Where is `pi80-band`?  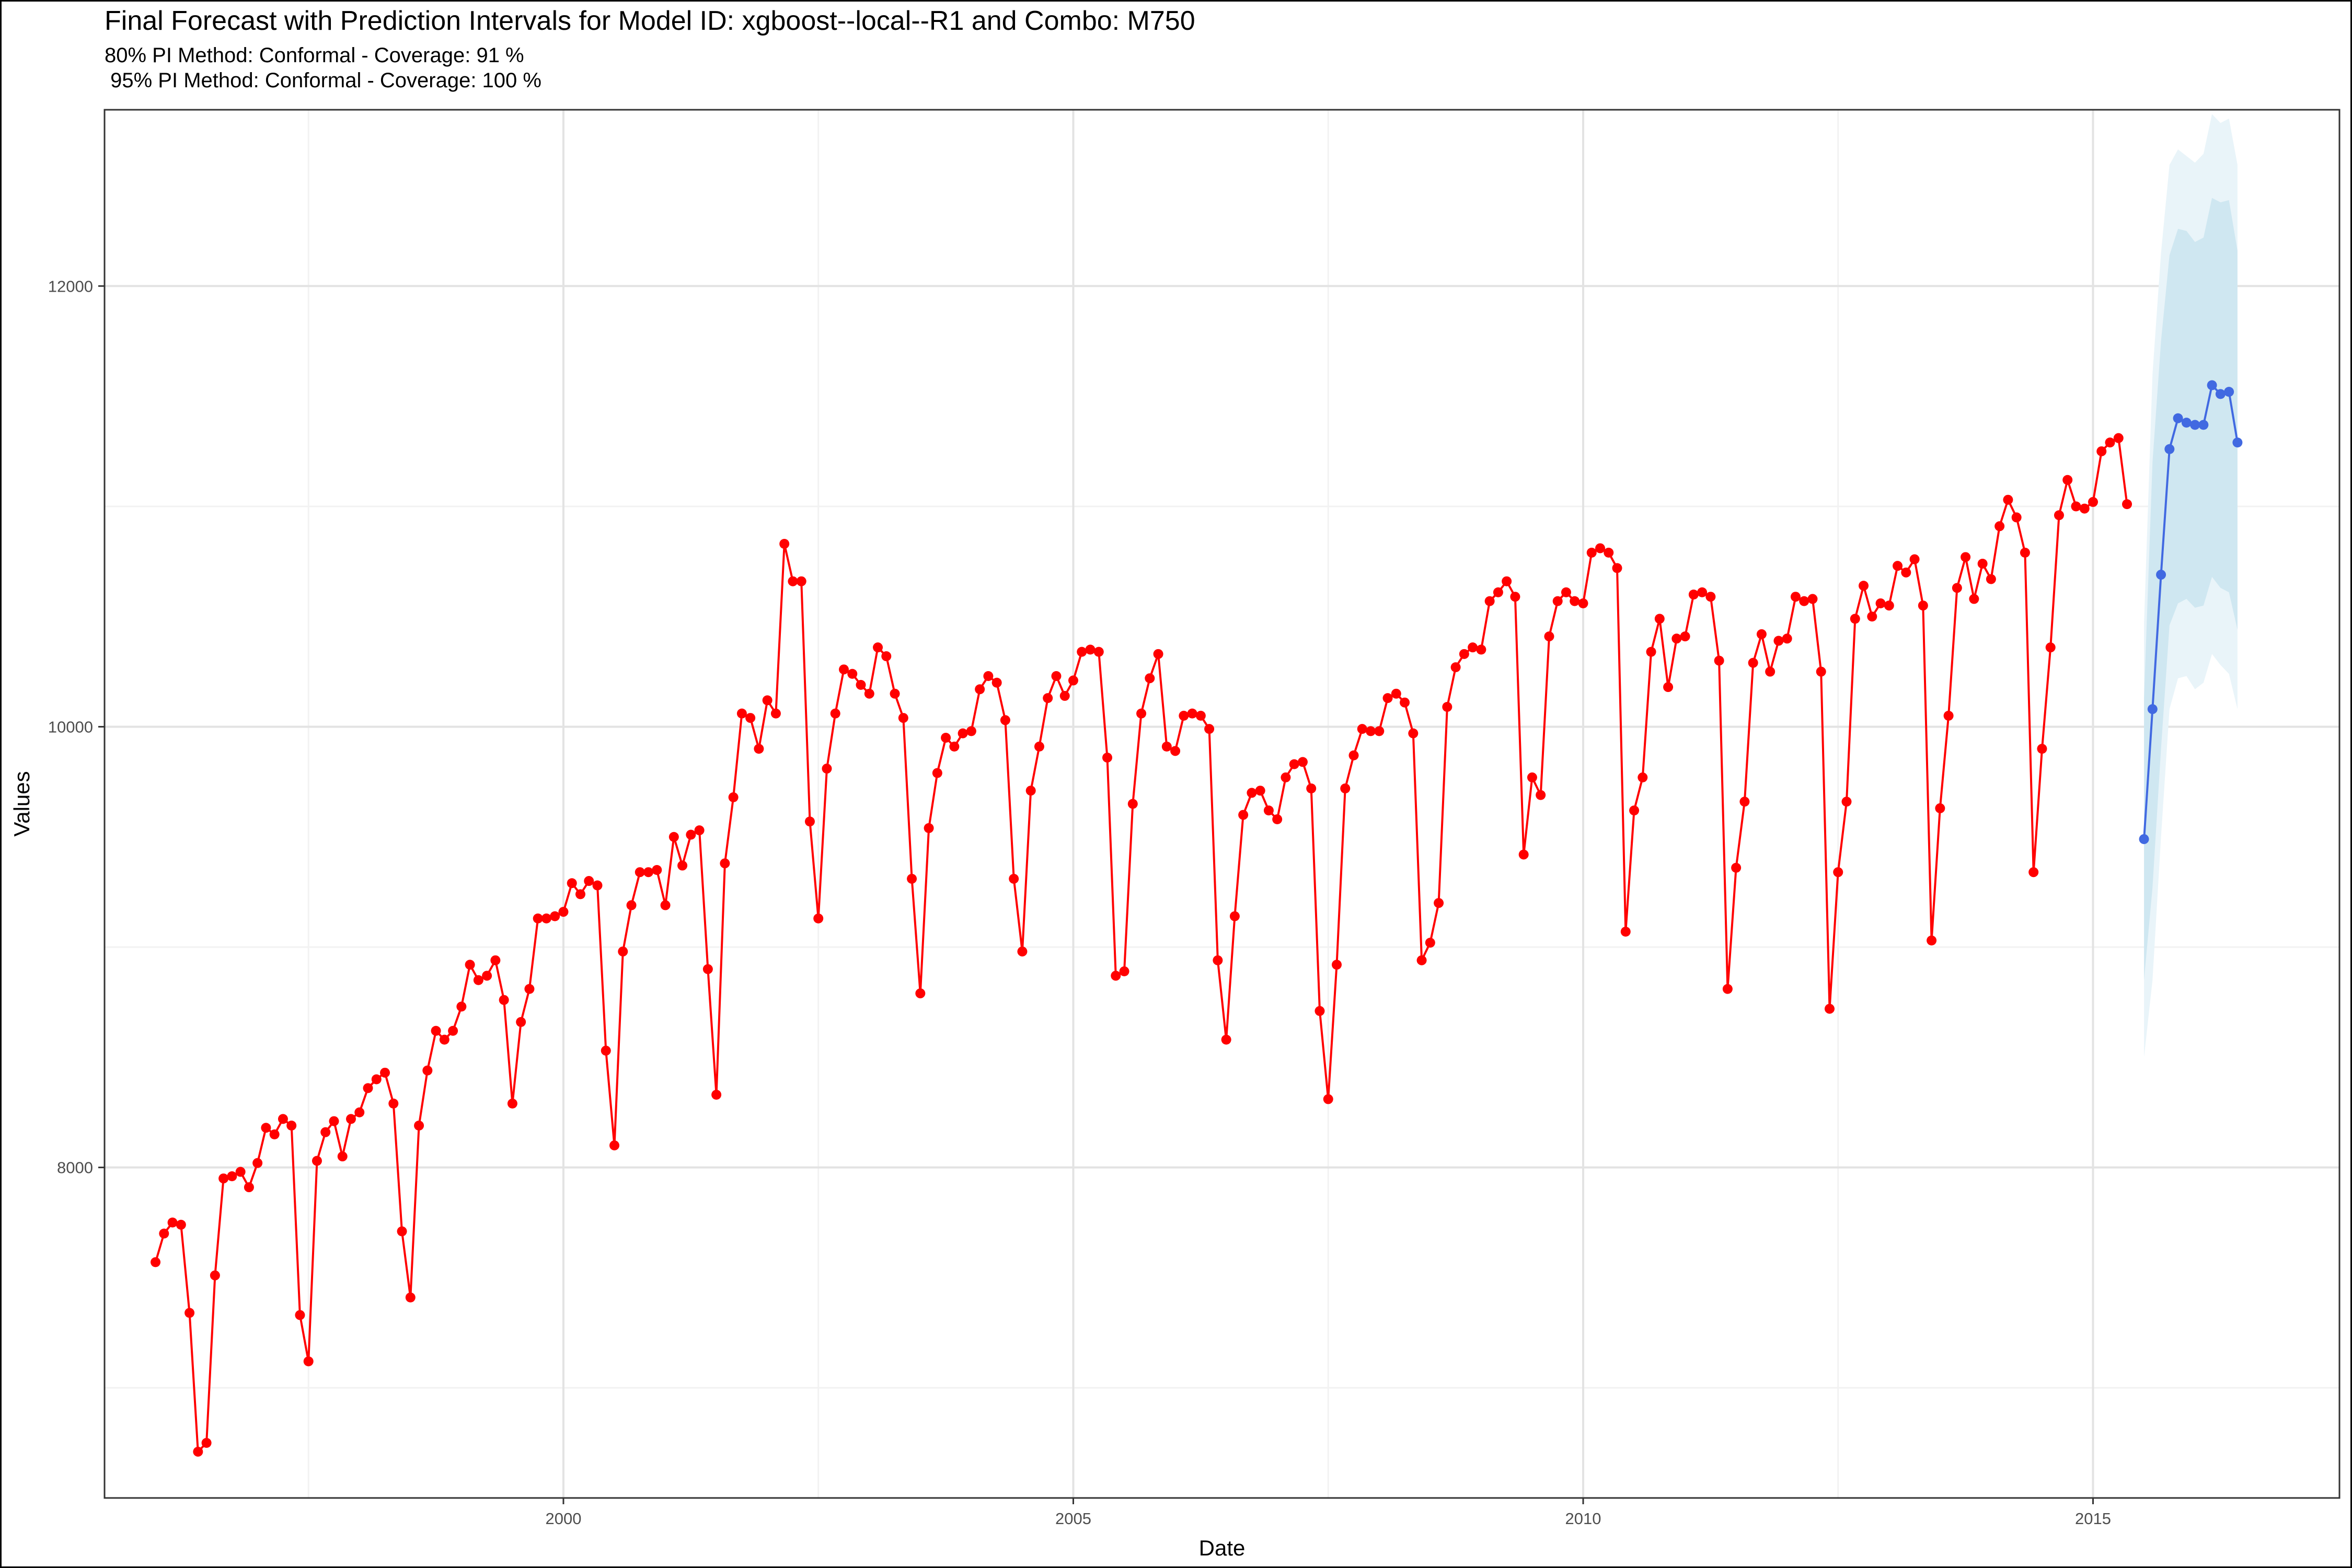 pi80-band is located at coordinates (2191, 589).